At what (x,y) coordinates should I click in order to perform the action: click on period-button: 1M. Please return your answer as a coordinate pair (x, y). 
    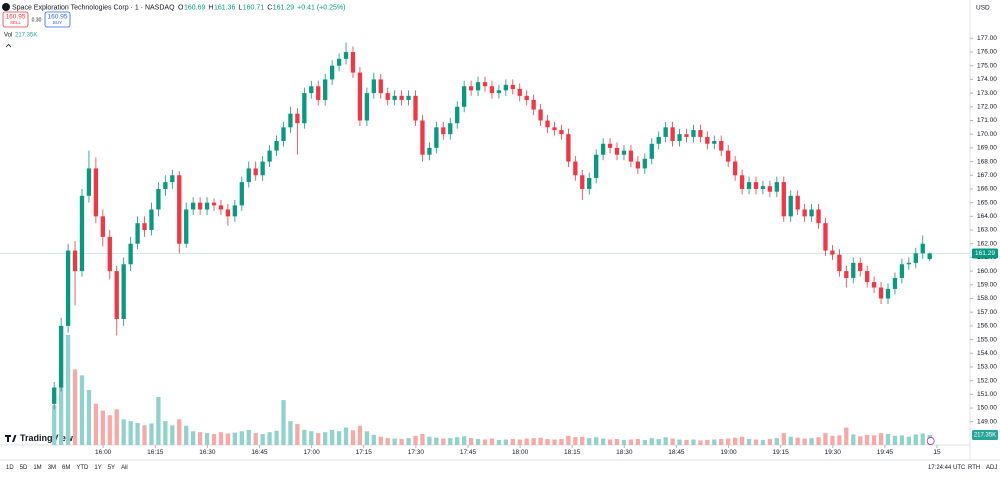
    Looking at the image, I should click on (37, 468).